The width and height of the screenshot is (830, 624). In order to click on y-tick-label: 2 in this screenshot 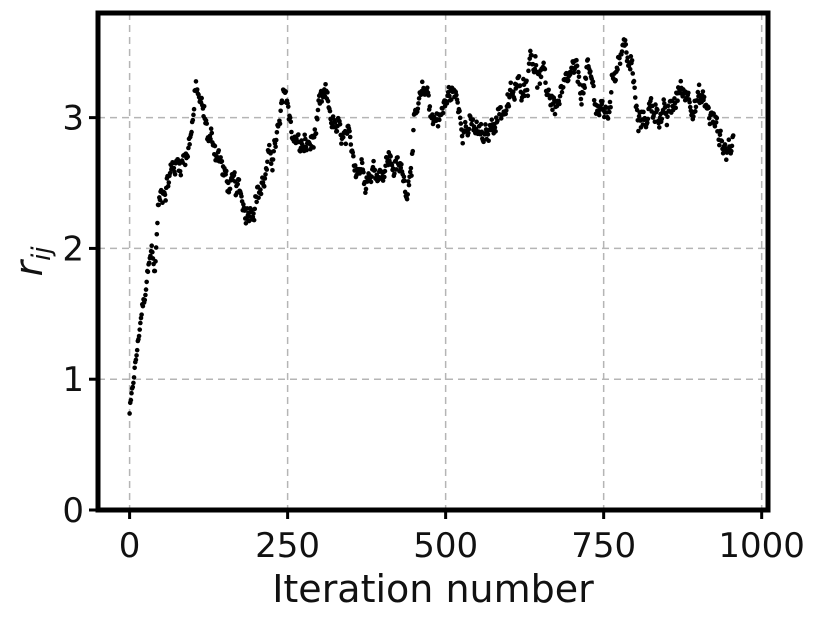, I will do `click(73, 249)`.